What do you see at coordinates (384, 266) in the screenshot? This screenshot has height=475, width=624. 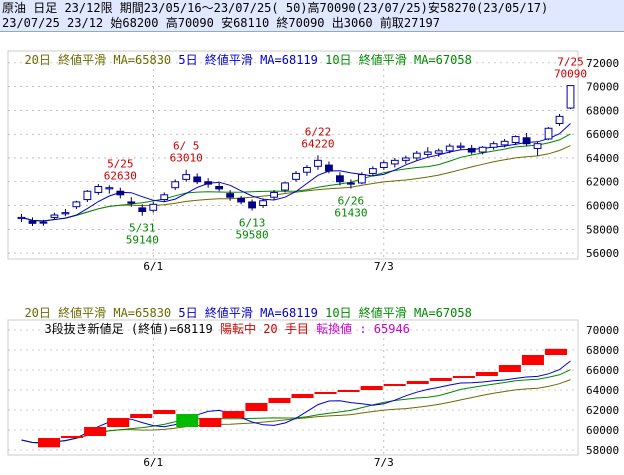 I see `x-tick-label: 7/3` at bounding box center [384, 266].